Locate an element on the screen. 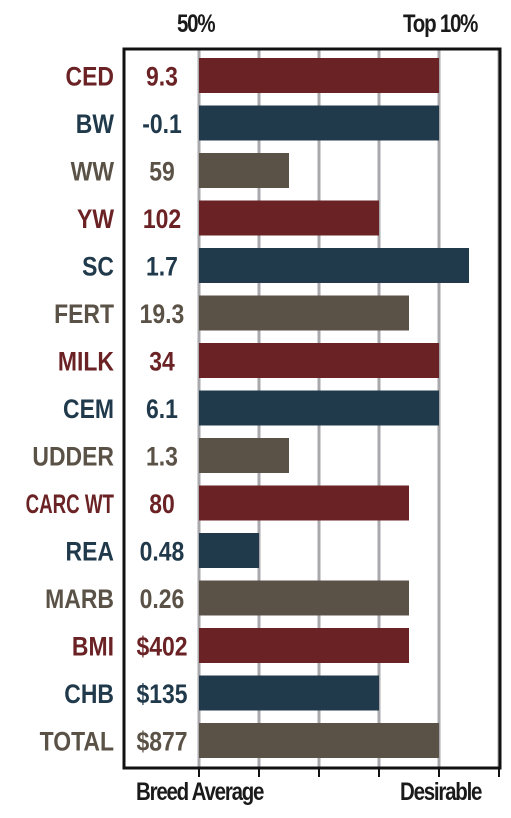 The image size is (511, 818). value-label: 102 is located at coordinates (162, 219).